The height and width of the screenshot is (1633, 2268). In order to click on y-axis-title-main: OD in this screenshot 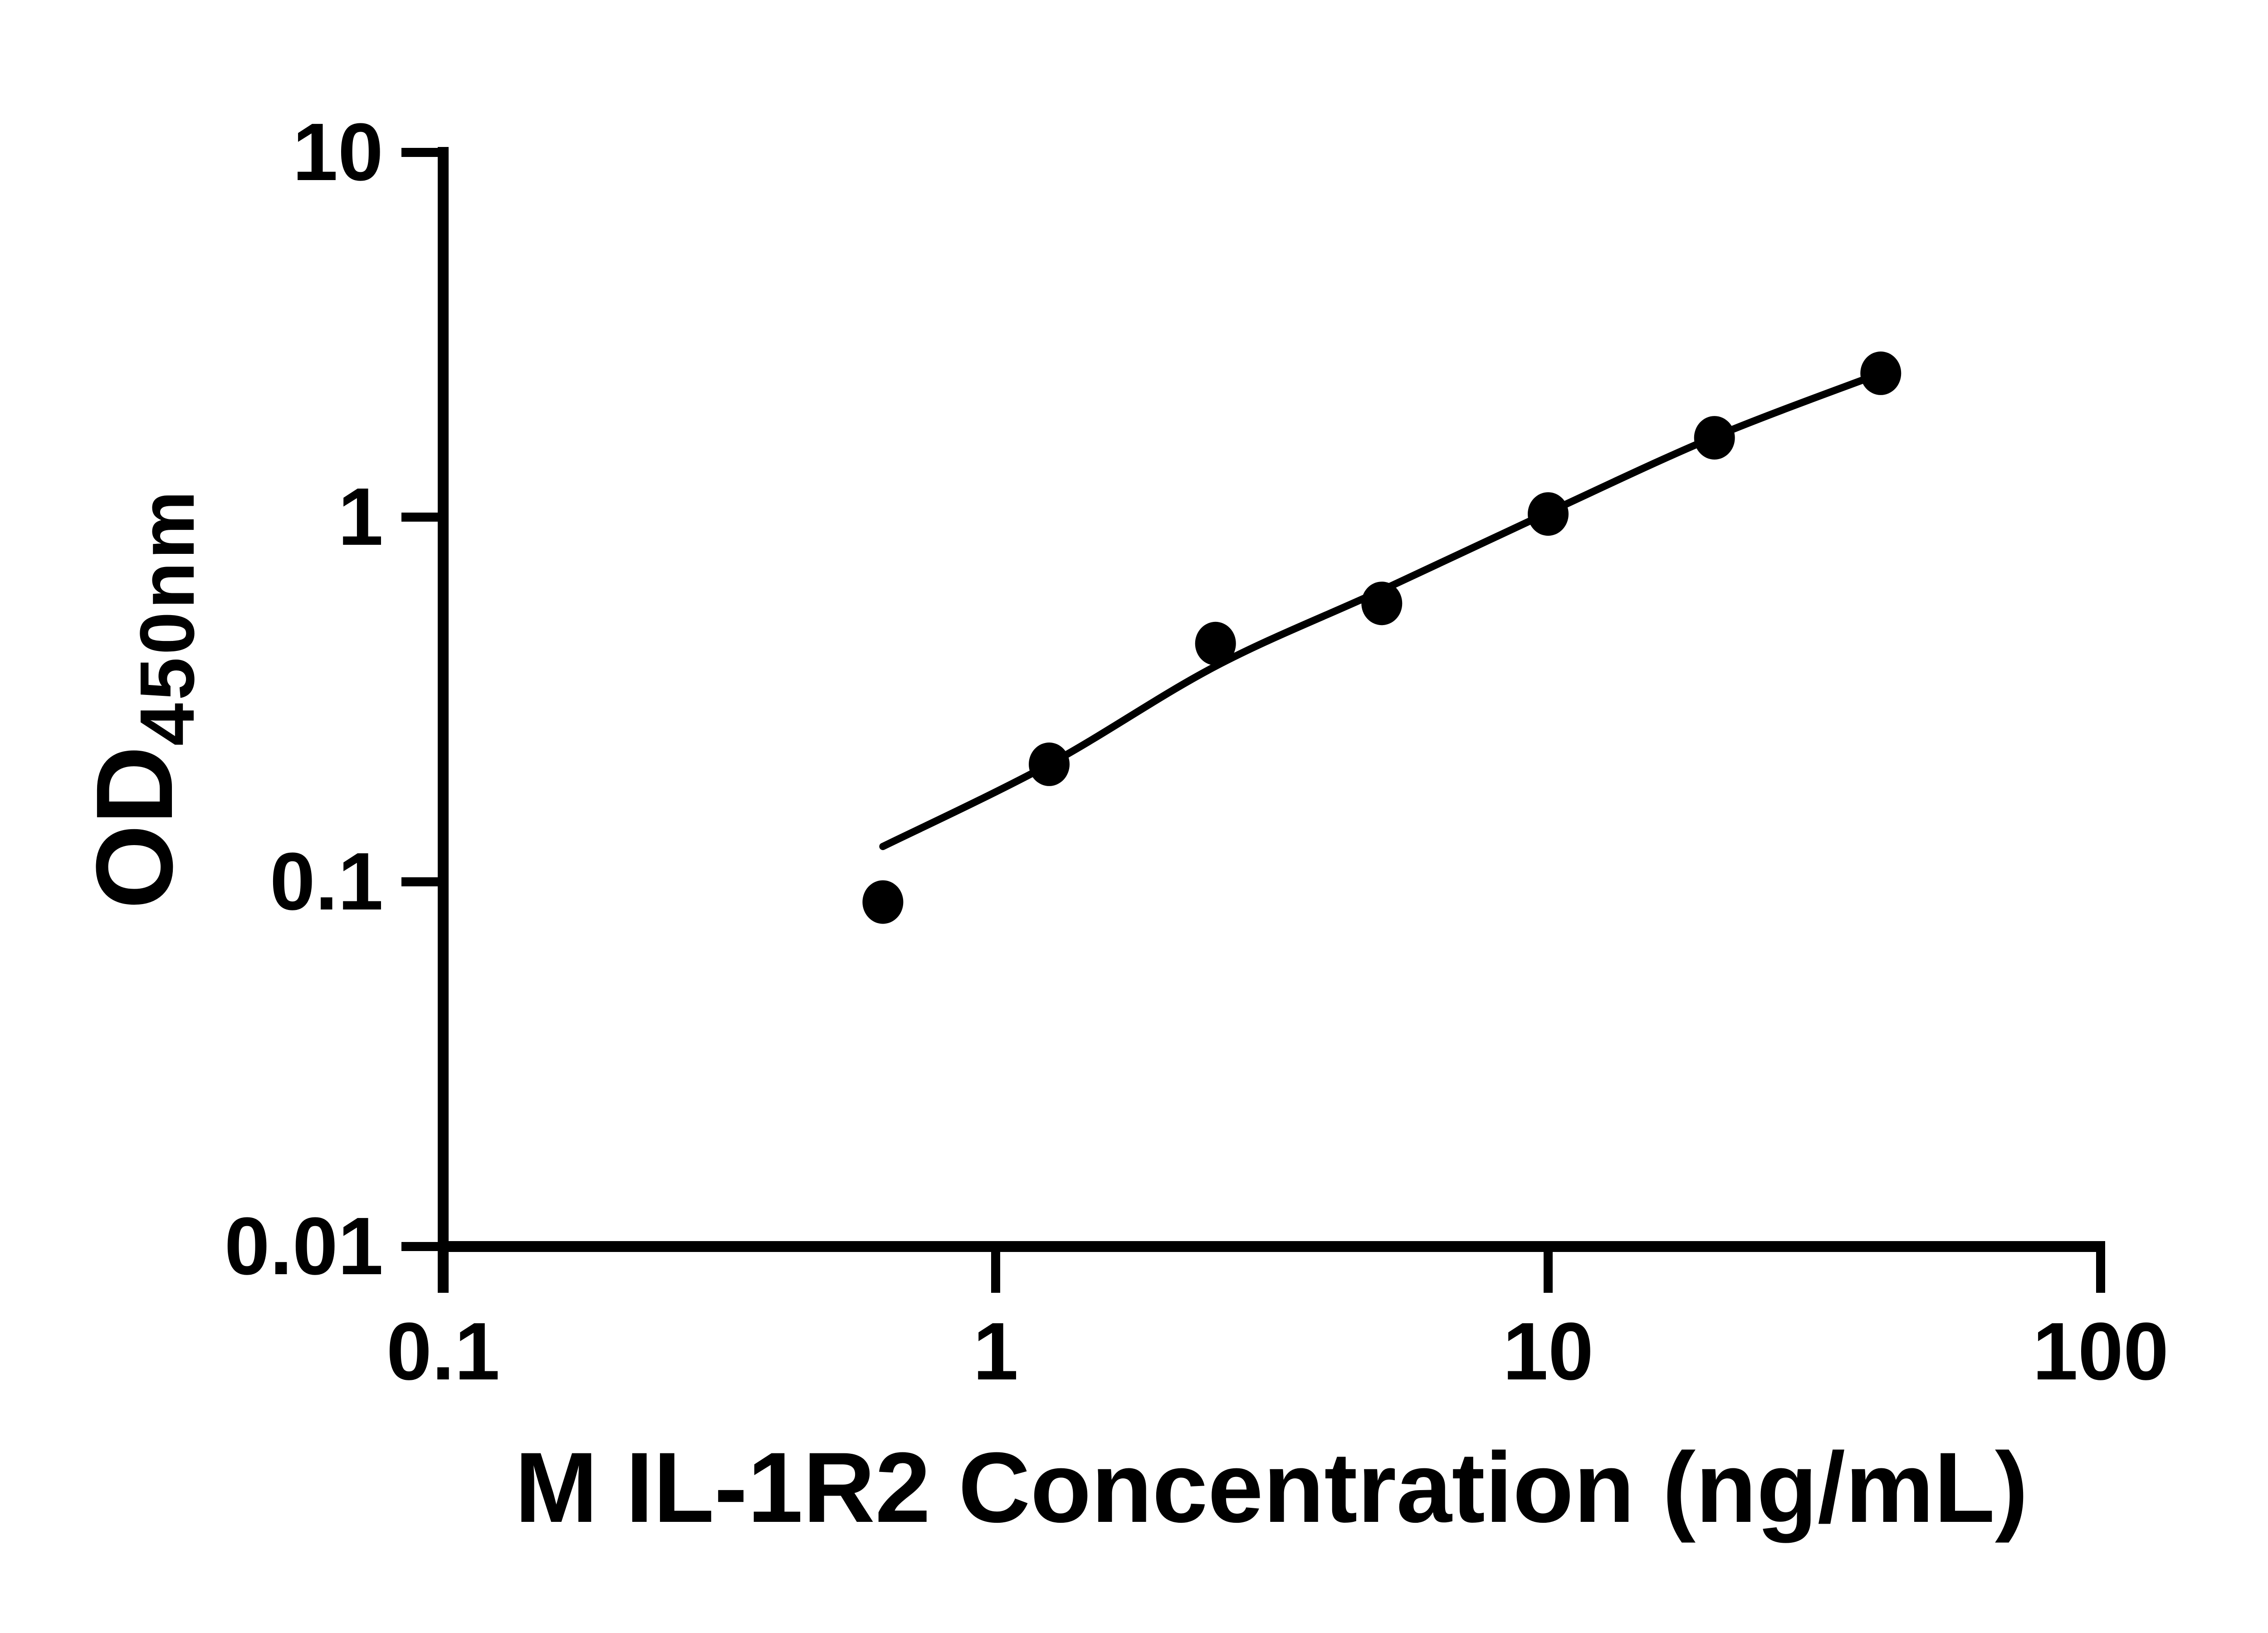, I will do `click(134, 827)`.